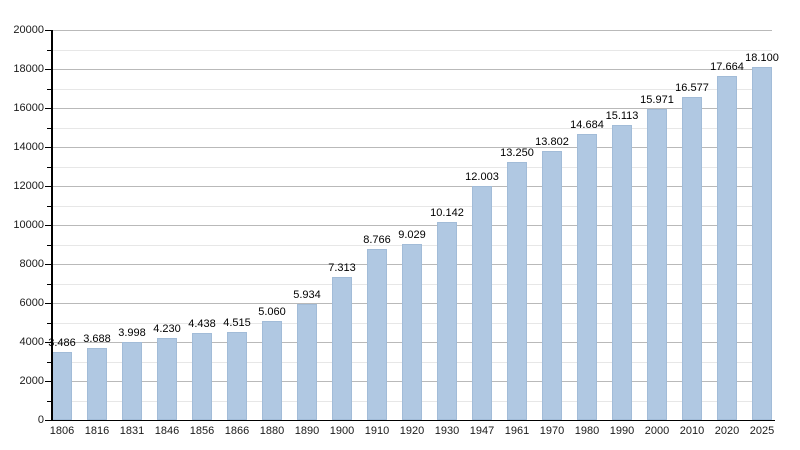 This screenshot has height=450, width=800. I want to click on x-tick-label: 1880, so click(272, 431).